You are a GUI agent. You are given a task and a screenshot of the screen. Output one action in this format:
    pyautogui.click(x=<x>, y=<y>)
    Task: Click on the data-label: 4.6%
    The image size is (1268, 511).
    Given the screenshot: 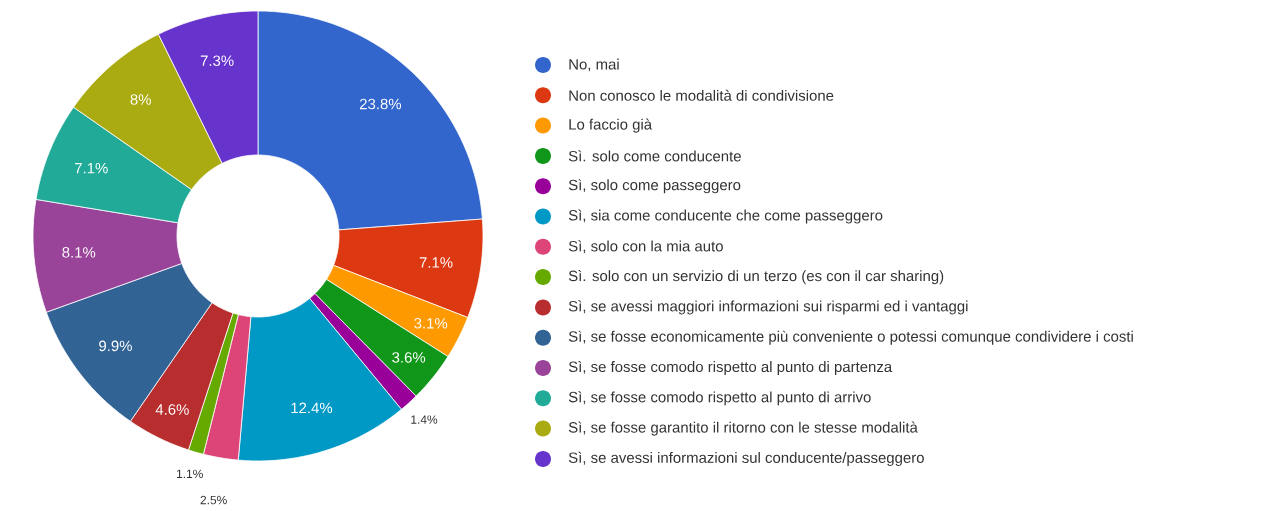 What is the action you would take?
    pyautogui.click(x=172, y=409)
    